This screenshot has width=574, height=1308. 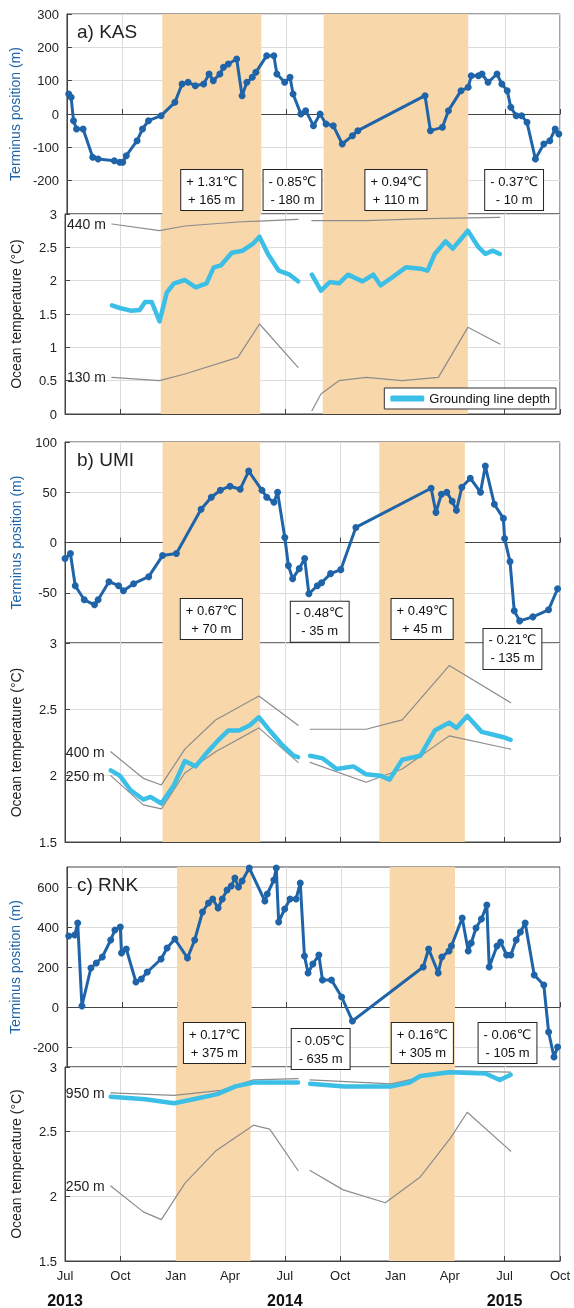 I want to click on annotation: + 0.67℃ + 70 m, so click(x=211, y=619).